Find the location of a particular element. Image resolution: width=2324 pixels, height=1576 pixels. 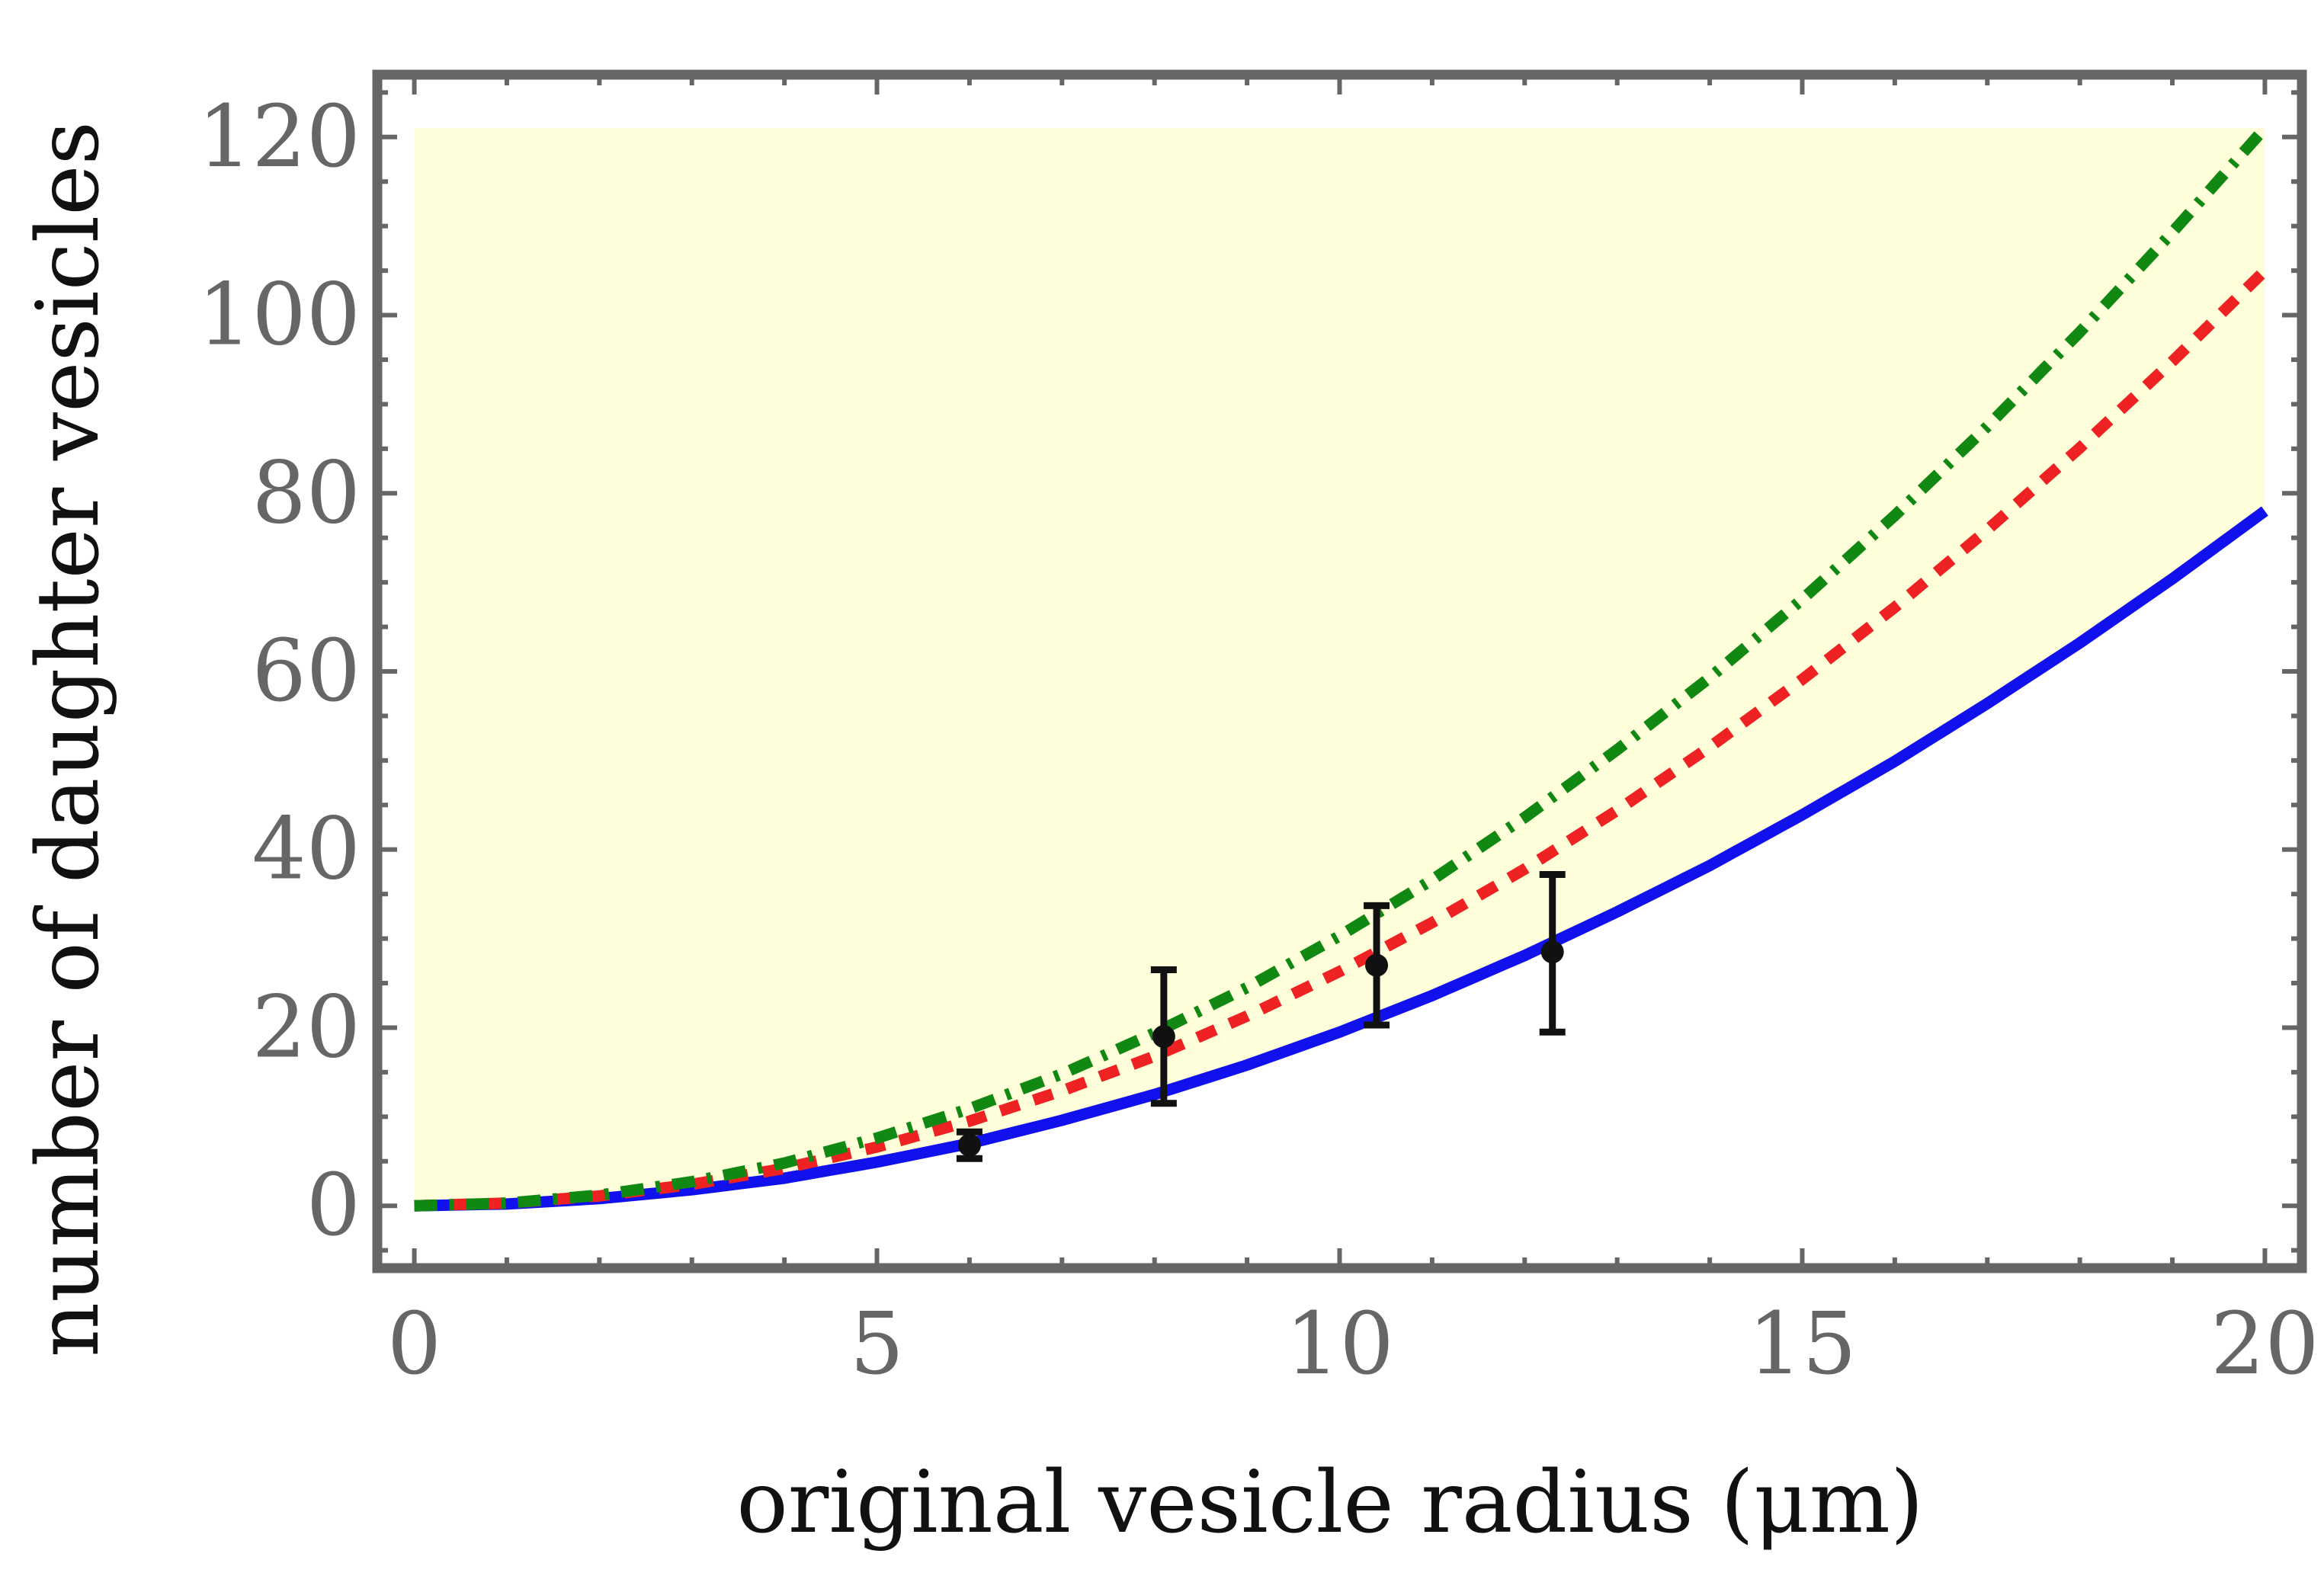

y-tick-label-80: 80 is located at coordinates (306, 493).